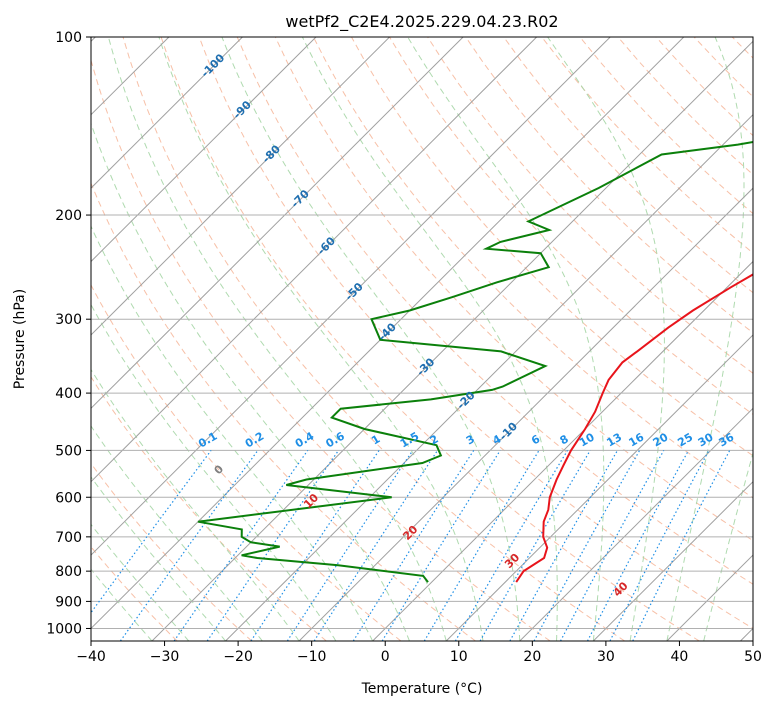 The width and height of the screenshot is (775, 708). I want to click on chart-title: wetPf2_C2E4.2025.229.04.23.R02, so click(421, 22).